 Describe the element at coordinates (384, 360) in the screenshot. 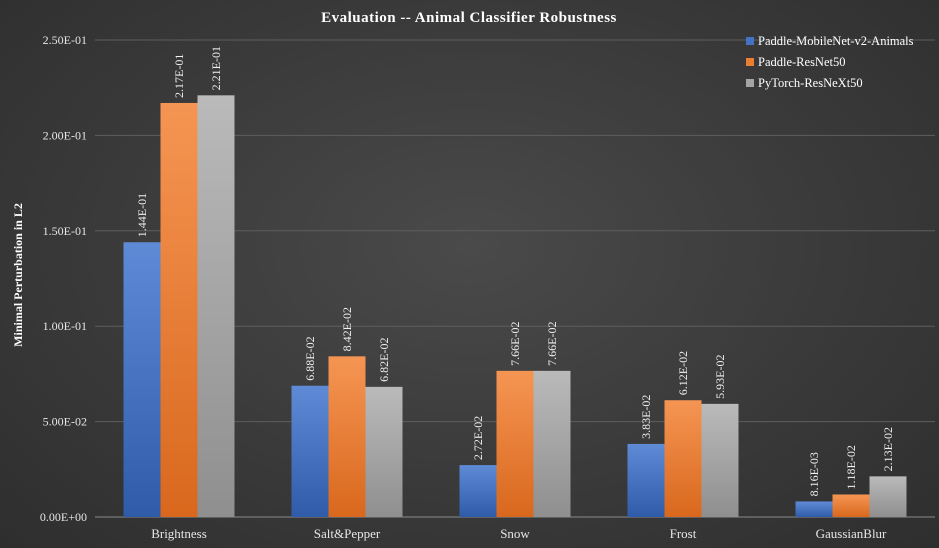

I see `data-label: 6.82E-02` at that location.